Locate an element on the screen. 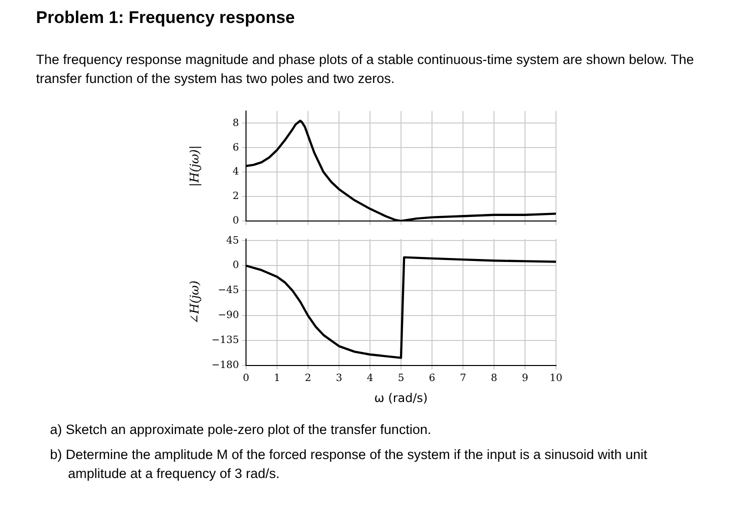  y-tick-label: −90 is located at coordinates (228, 316).